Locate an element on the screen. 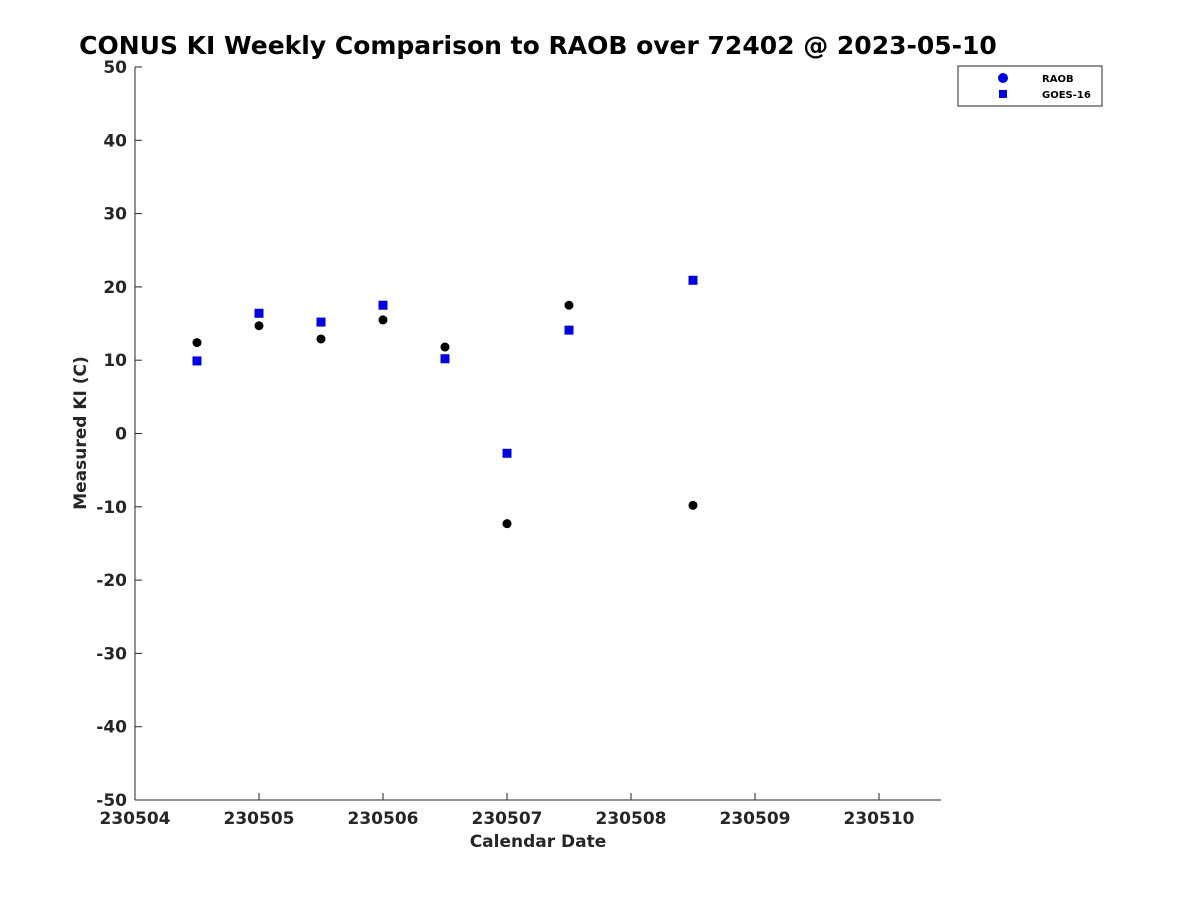  y-tick-label: -30 is located at coordinates (111, 654).